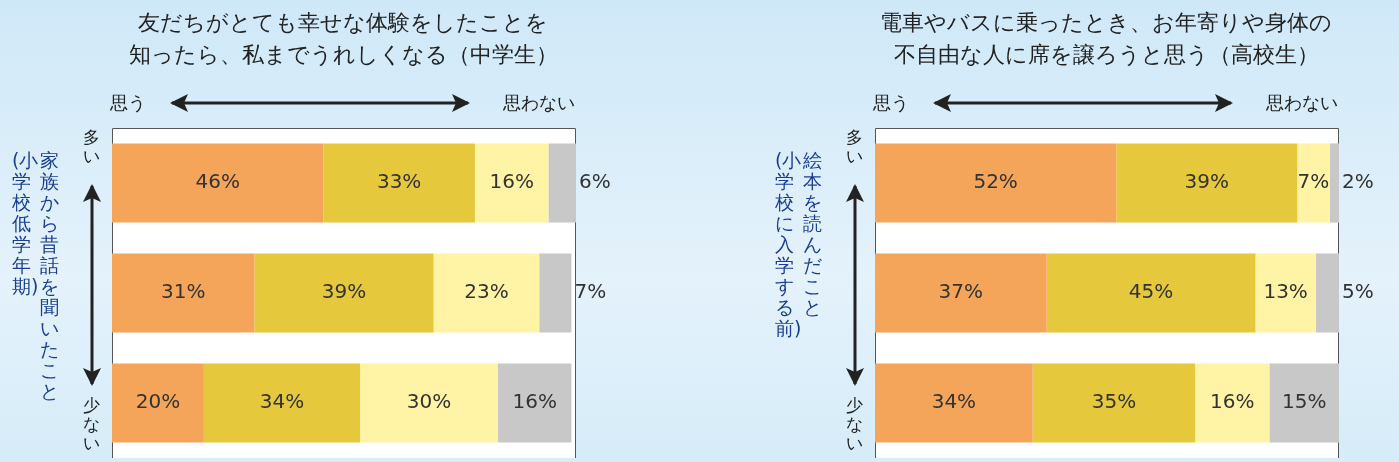 The image size is (1399, 462). What do you see at coordinates (1106, 23) in the screenshot?
I see `chart-title: 電車やバスに乗ったとき、お年寄りや身体の` at bounding box center [1106, 23].